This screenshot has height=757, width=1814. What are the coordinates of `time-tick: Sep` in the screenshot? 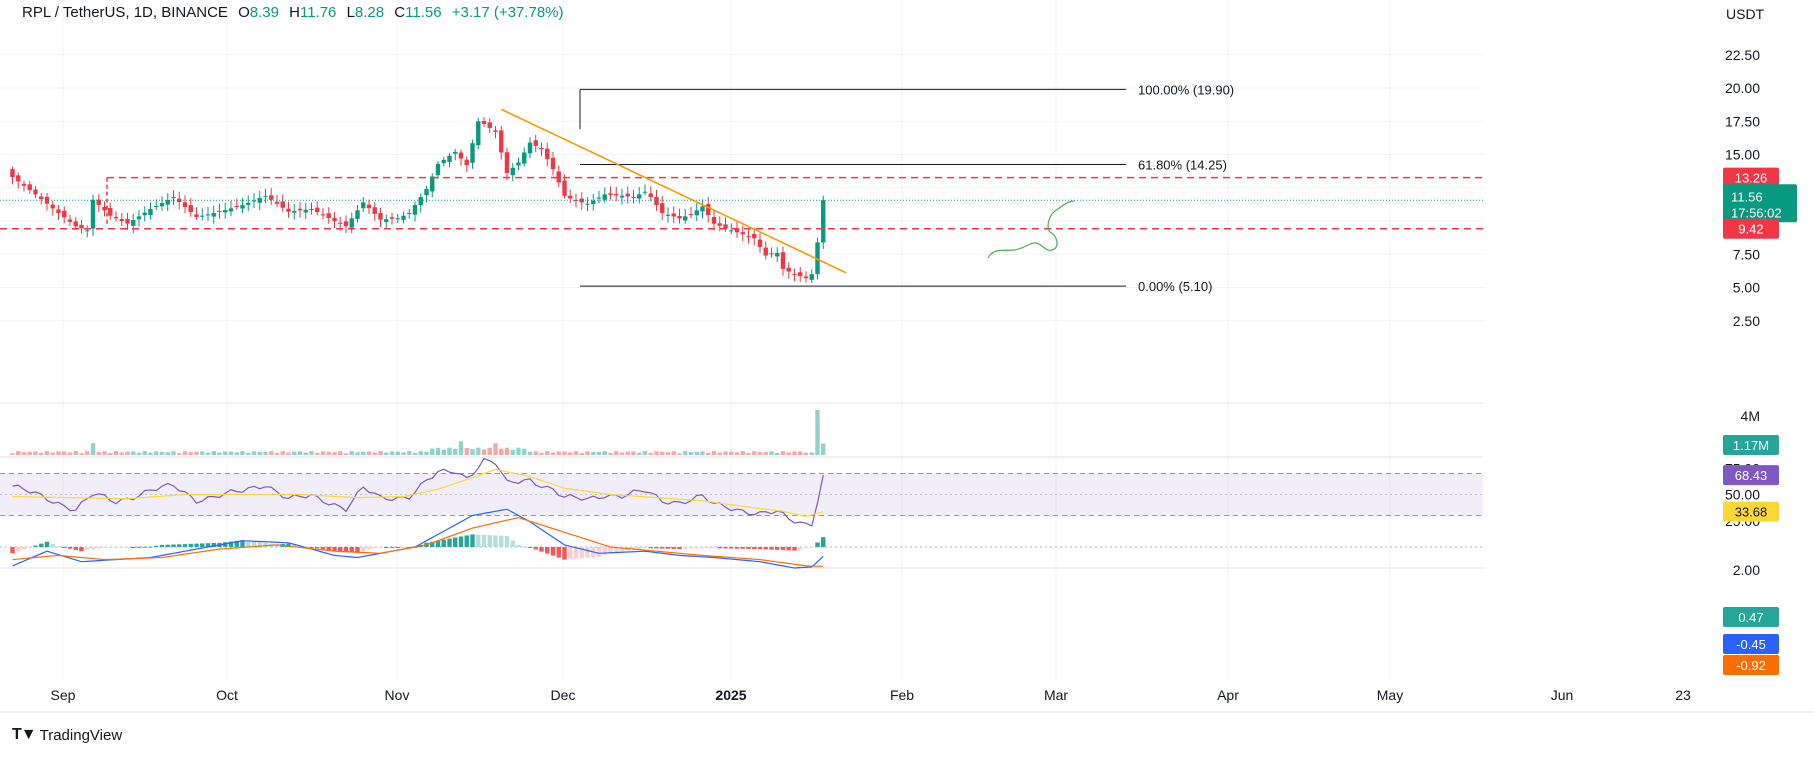 It's located at (63, 695).